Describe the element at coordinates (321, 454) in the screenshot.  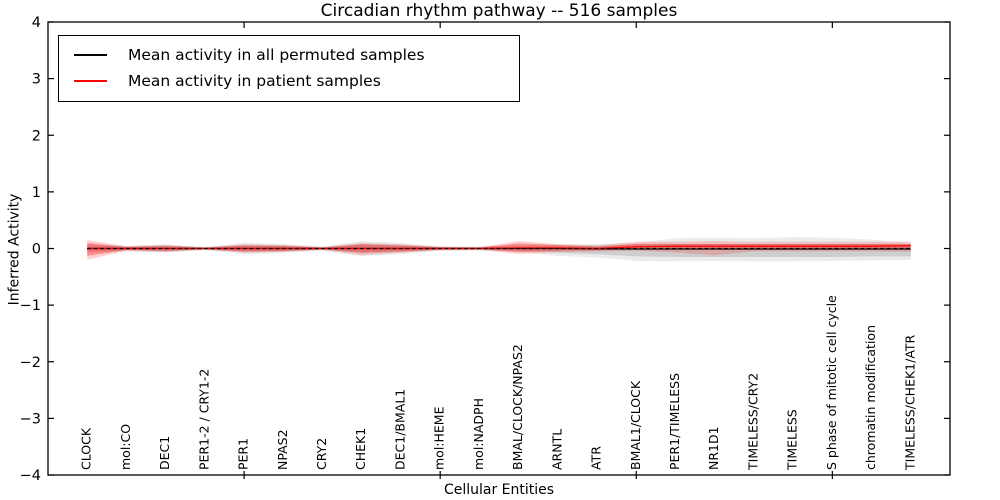
I see `x-category-label: CRY2` at that location.